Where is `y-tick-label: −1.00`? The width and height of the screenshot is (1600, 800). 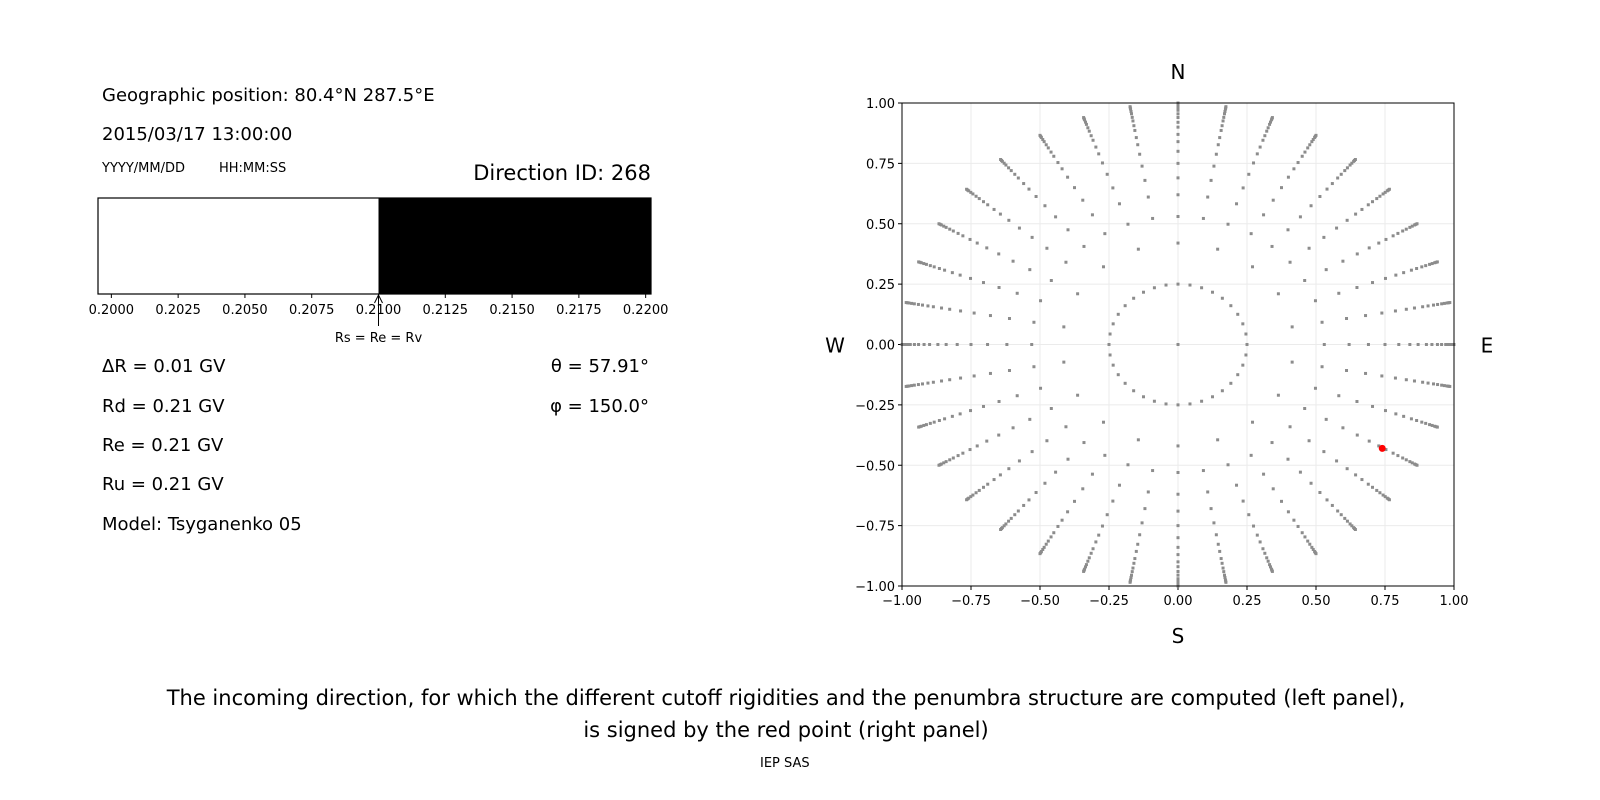
y-tick-label: −1.00 is located at coordinates (875, 587).